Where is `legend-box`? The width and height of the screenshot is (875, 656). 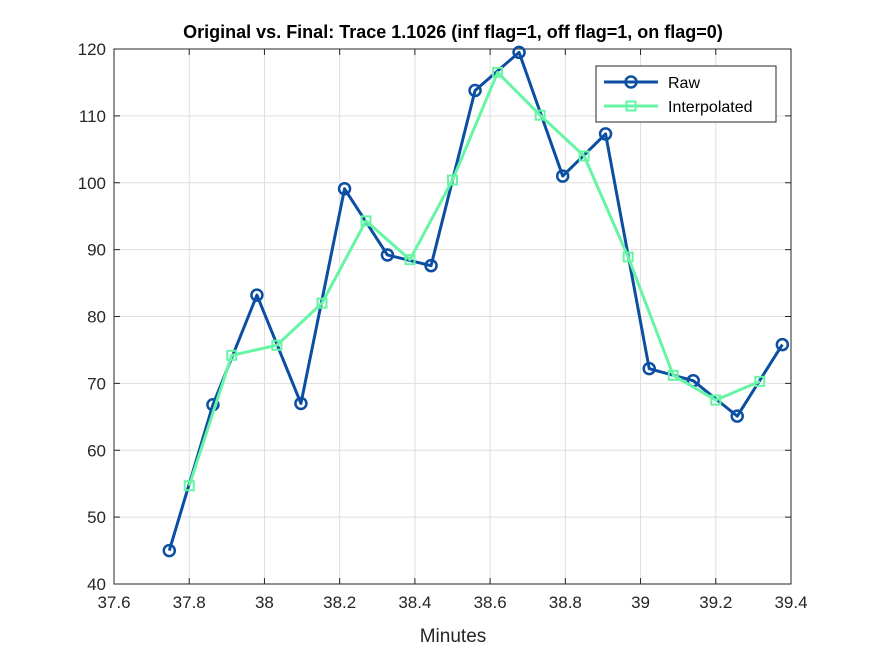 legend-box is located at coordinates (686, 94).